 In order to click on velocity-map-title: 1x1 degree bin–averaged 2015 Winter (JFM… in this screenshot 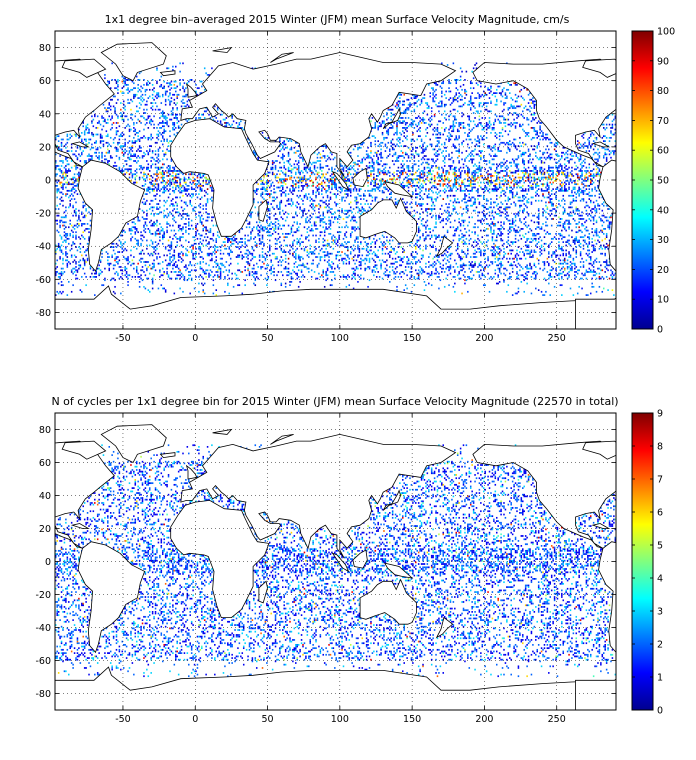, I will do `click(337, 19)`.